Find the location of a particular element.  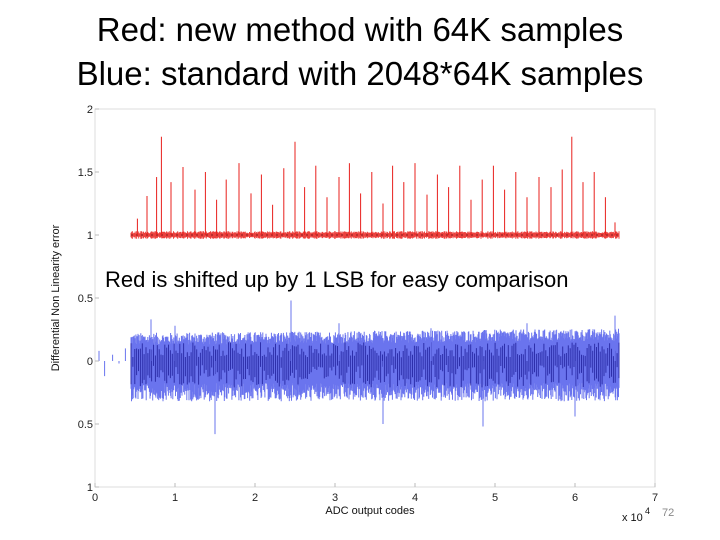

y-tick-label: 0 is located at coordinates (90, 362).